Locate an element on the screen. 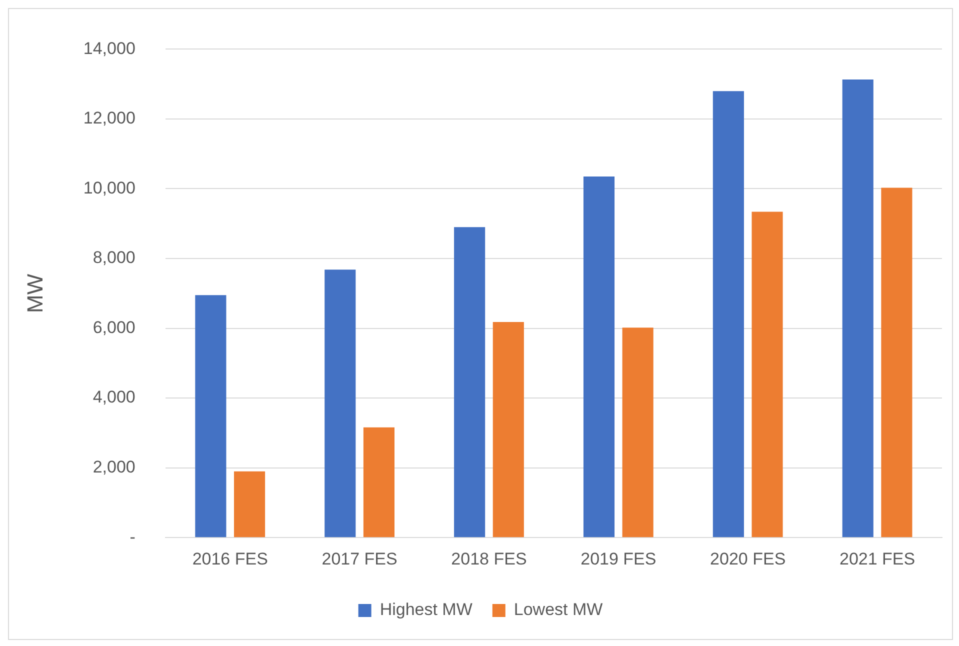 This screenshot has width=959, height=646. y-axis-title: MW is located at coordinates (35, 293).